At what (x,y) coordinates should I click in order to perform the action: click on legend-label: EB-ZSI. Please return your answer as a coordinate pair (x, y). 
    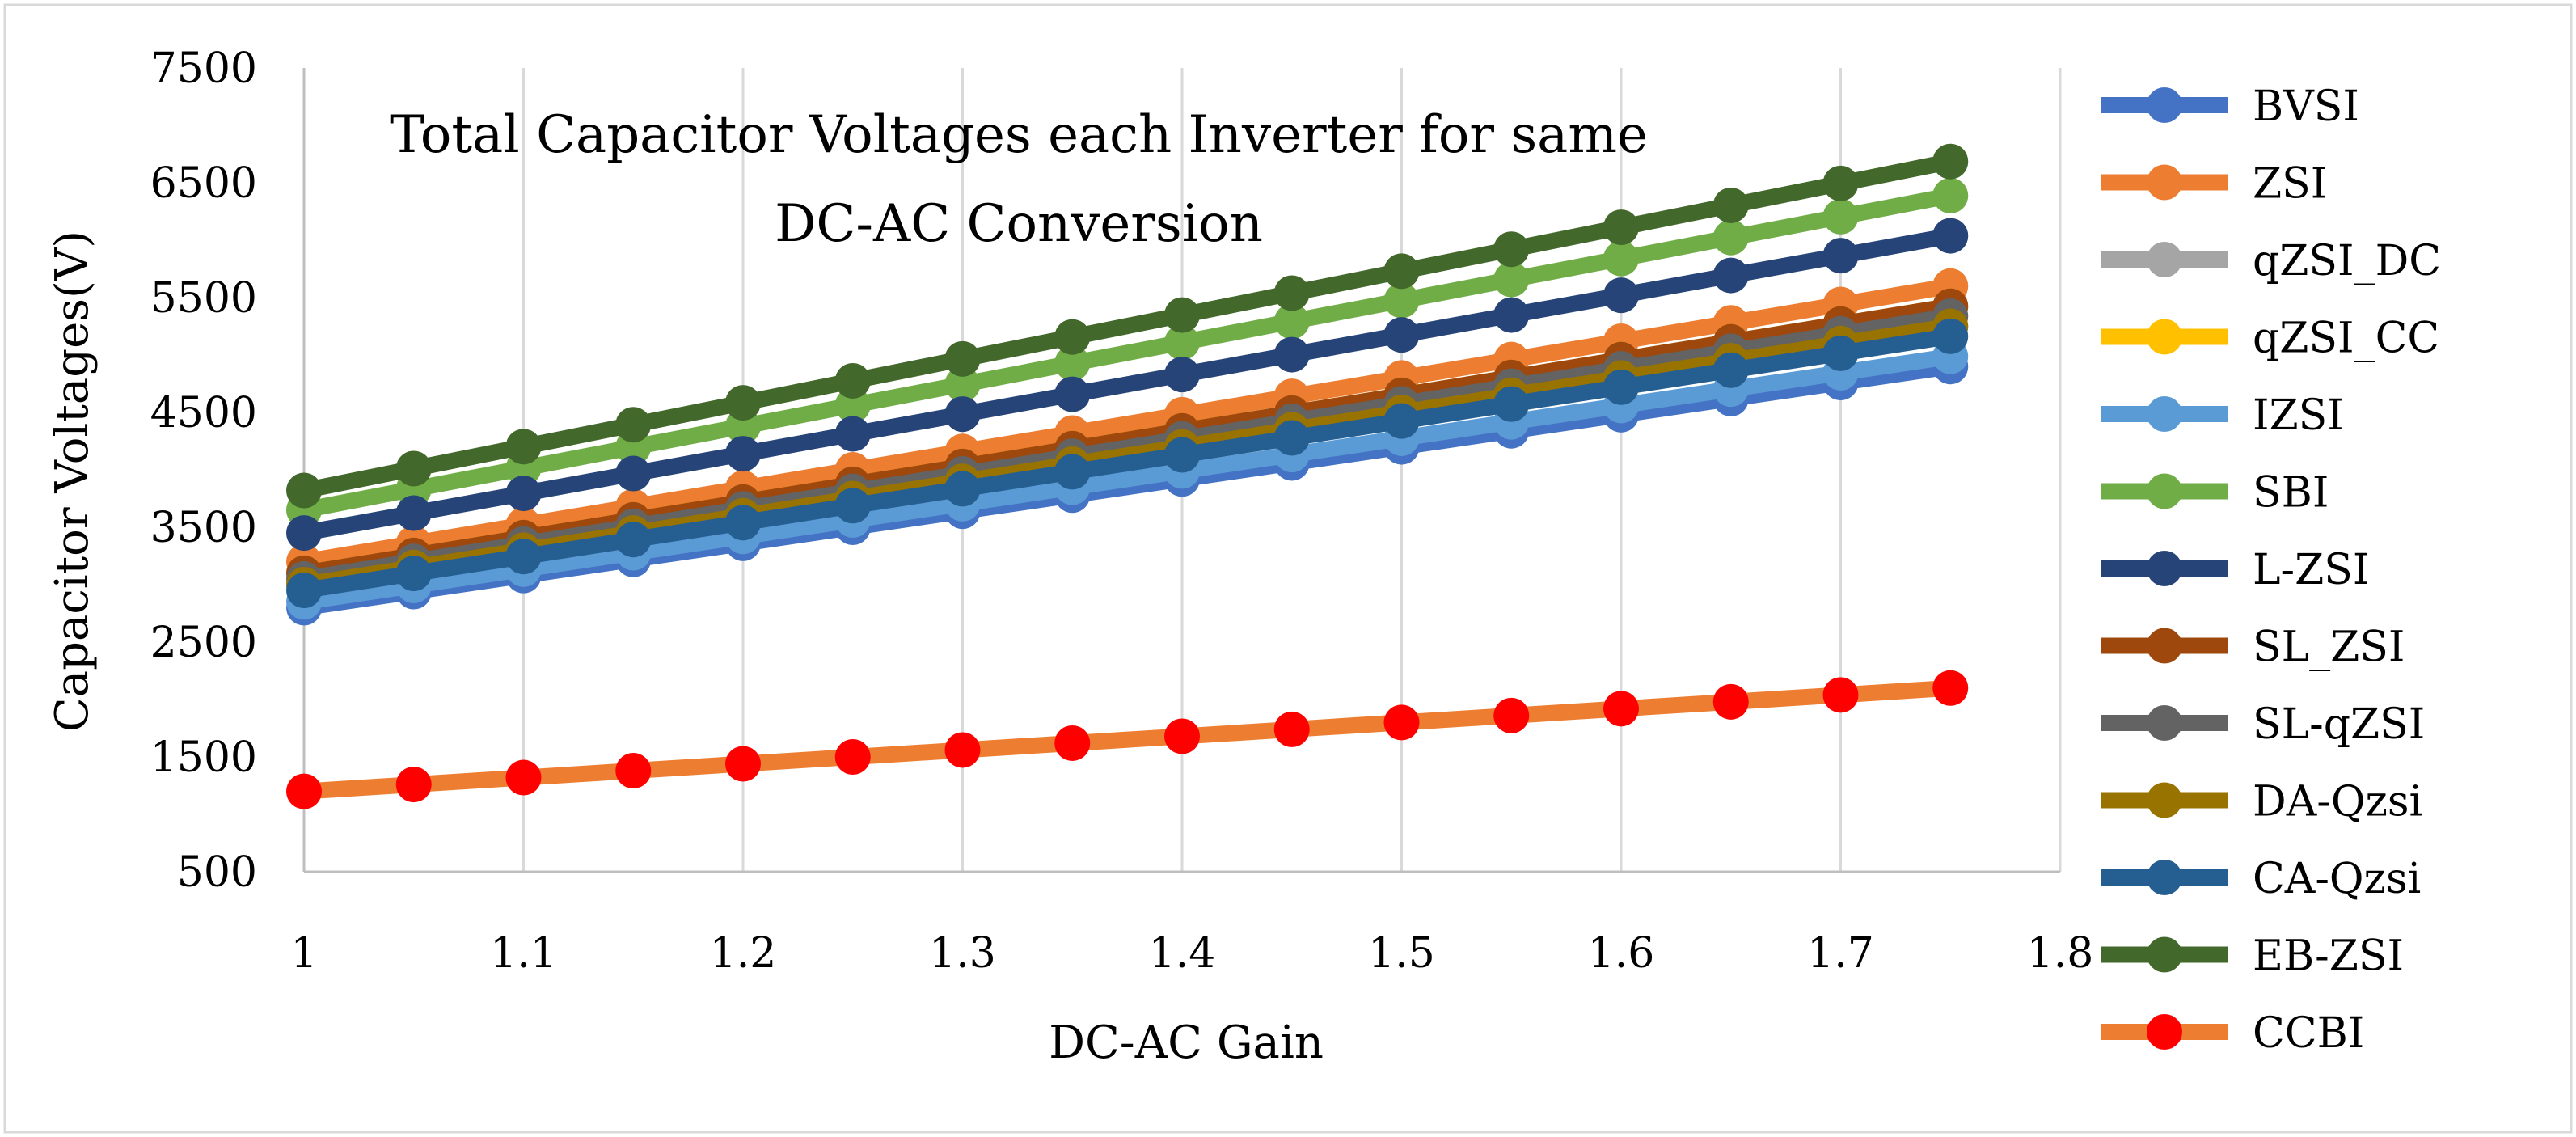
    Looking at the image, I should click on (2328, 956).